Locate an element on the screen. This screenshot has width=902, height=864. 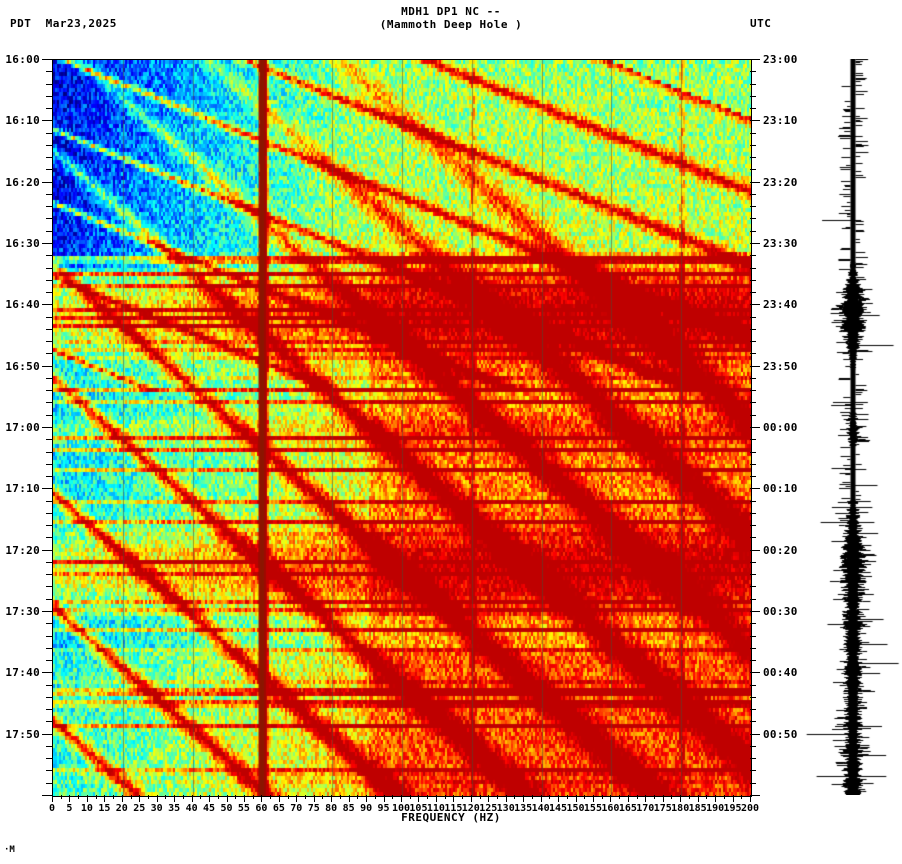
right-time-tick-label: 23:20 is located at coordinates (780, 182).